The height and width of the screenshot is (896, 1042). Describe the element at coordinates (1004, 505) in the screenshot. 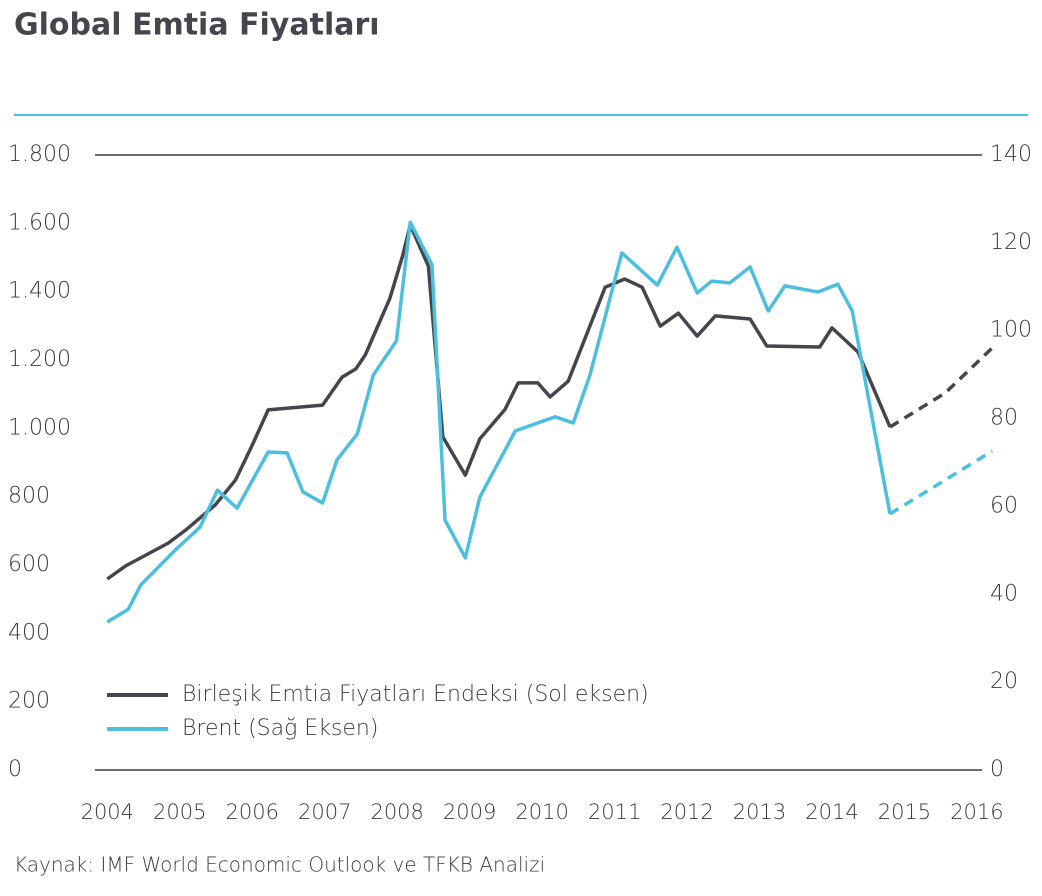

I see `y2-tick-label: 60` at that location.